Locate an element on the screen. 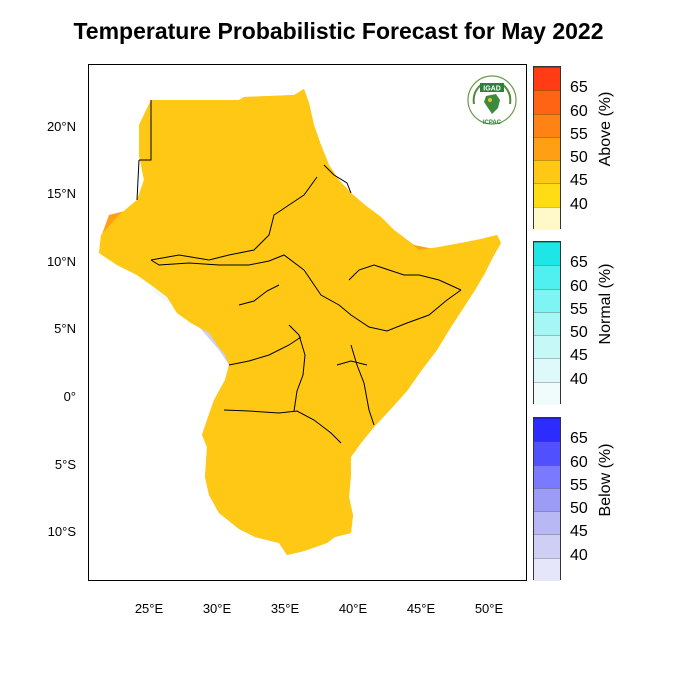 The height and width of the screenshot is (680, 677). igad-logo: IGAD ICPAC is located at coordinates (492, 100).